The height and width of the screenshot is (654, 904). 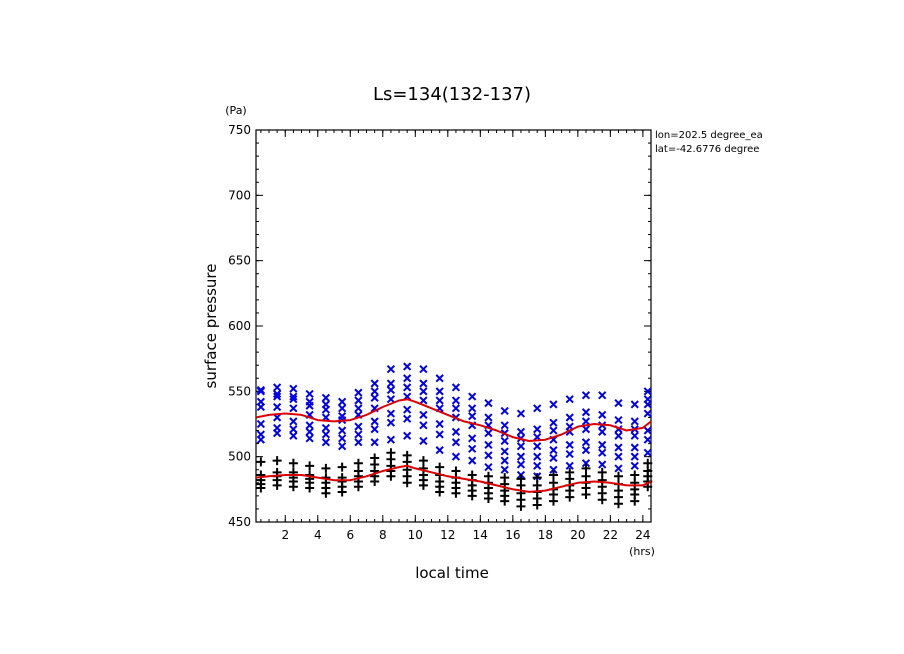 I want to click on x-tick-label: 2, so click(x=285, y=535).